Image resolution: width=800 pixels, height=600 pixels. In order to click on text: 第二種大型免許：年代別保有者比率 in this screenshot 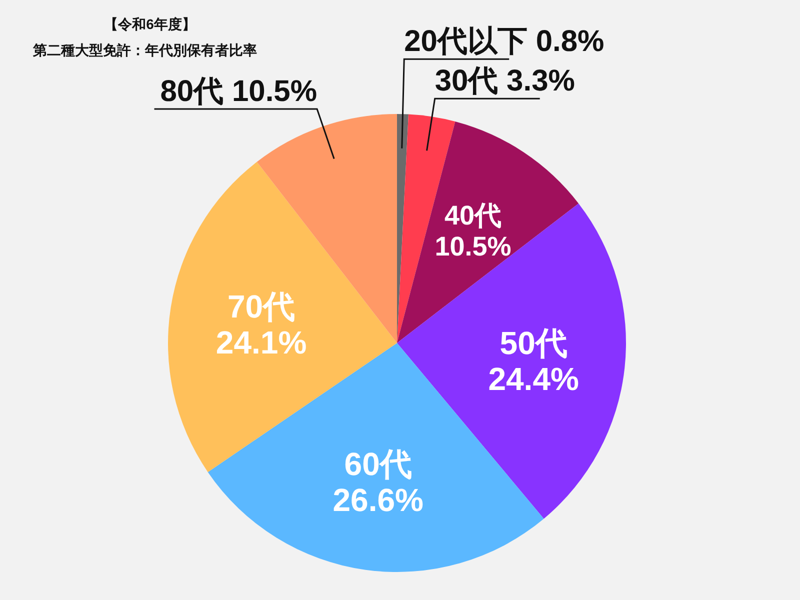, I will do `click(144, 50)`.